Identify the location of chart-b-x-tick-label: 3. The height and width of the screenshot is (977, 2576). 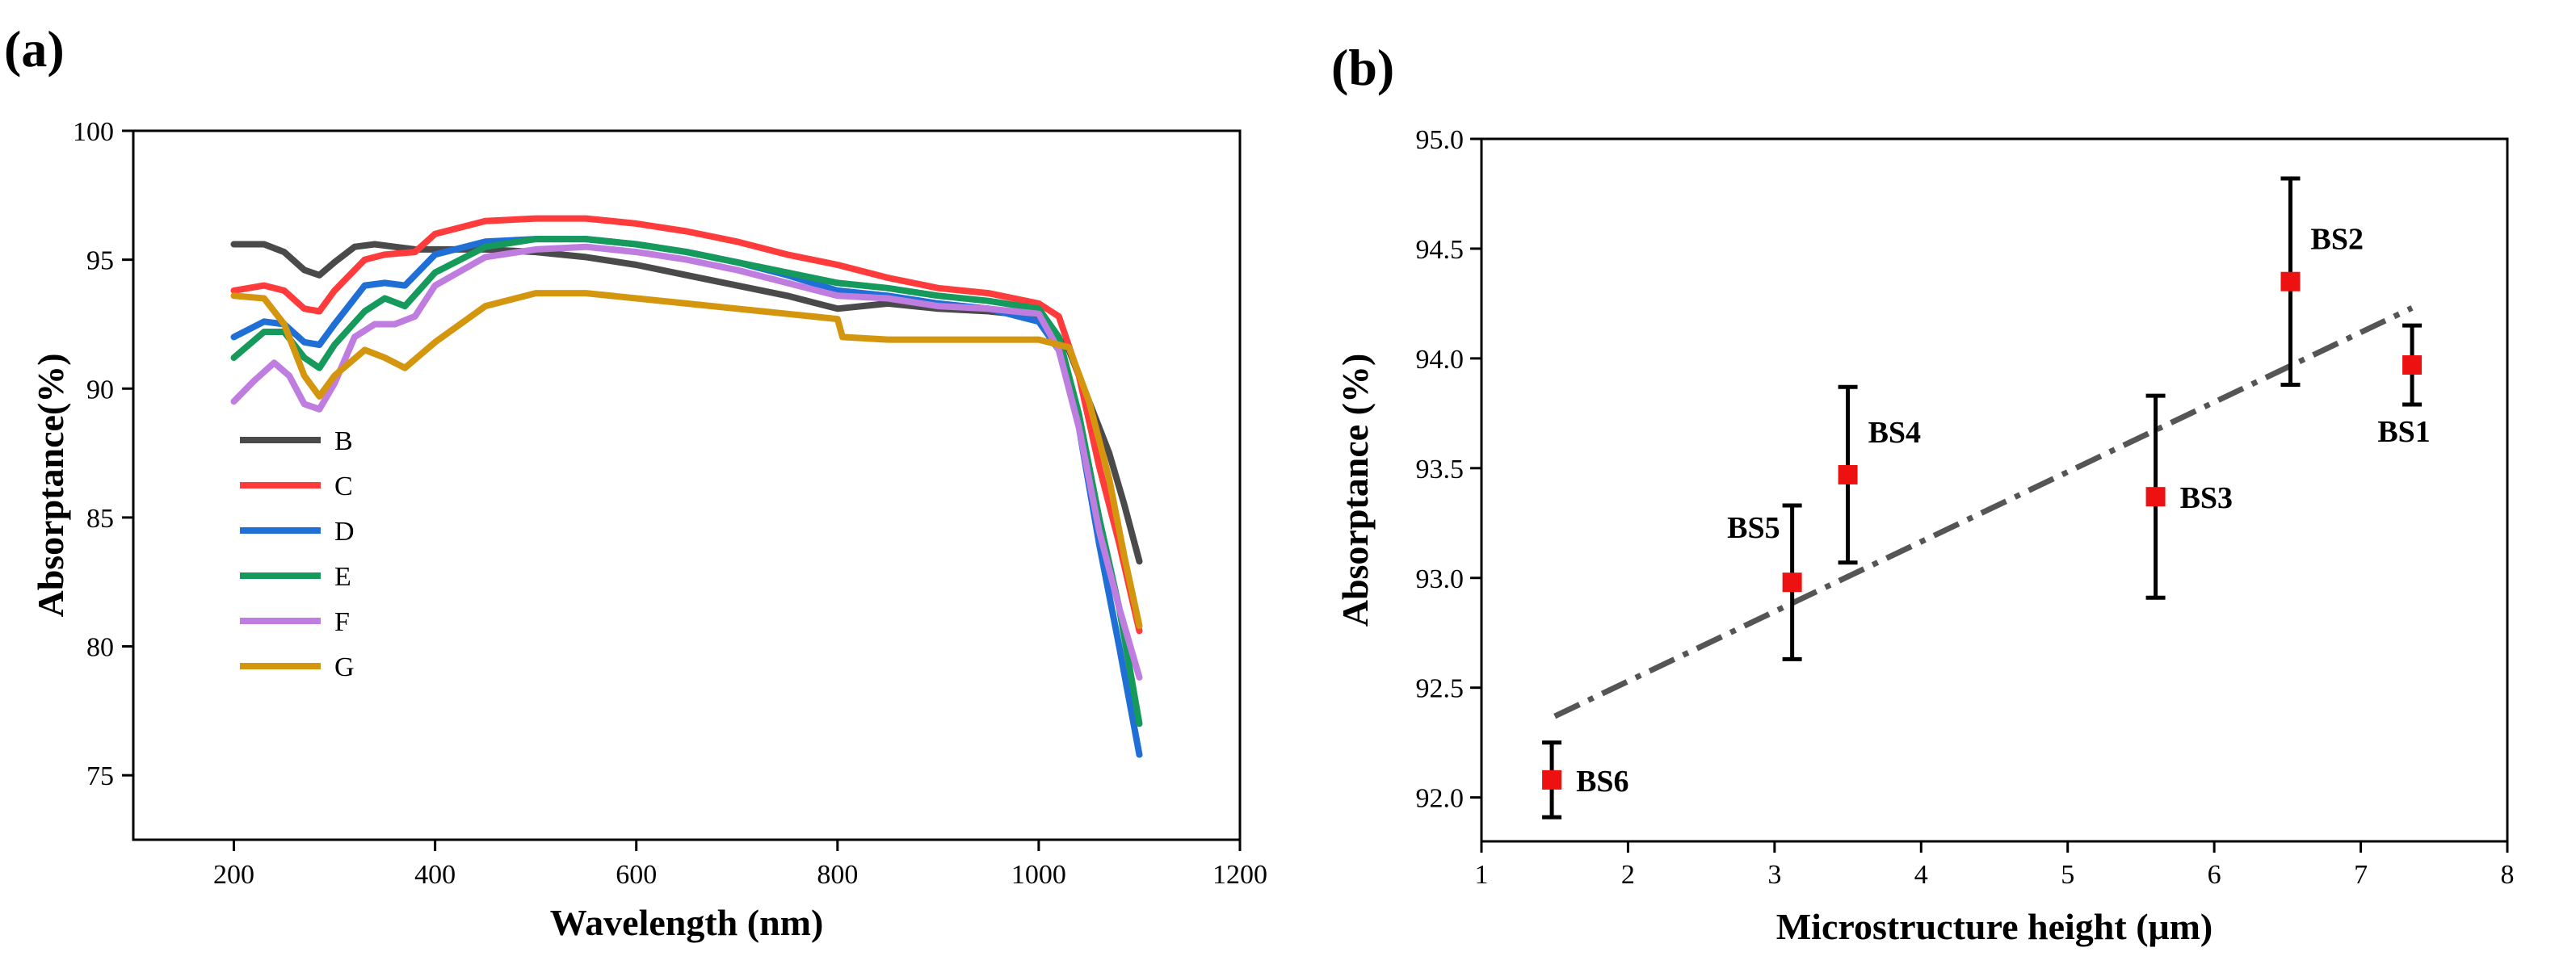
(1774, 875).